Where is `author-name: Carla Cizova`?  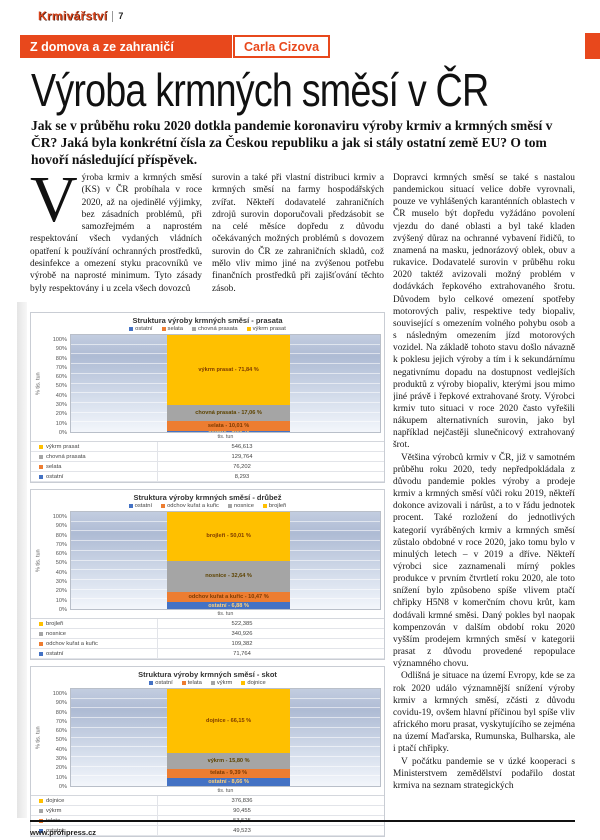
author-name: Carla Cizova is located at coordinates (282, 46).